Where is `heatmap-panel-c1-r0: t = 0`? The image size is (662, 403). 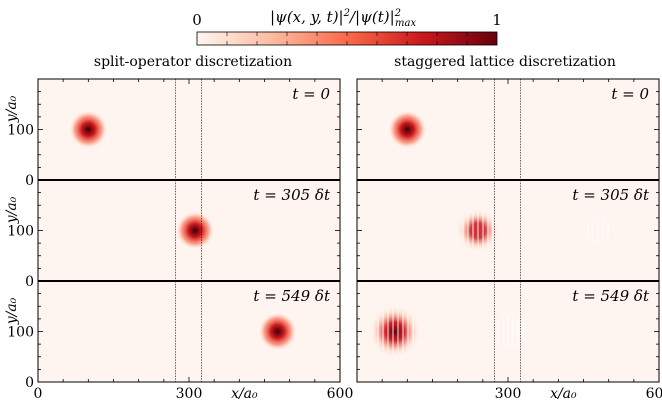
heatmap-panel-c1-r0: t = 0 is located at coordinates (508, 129).